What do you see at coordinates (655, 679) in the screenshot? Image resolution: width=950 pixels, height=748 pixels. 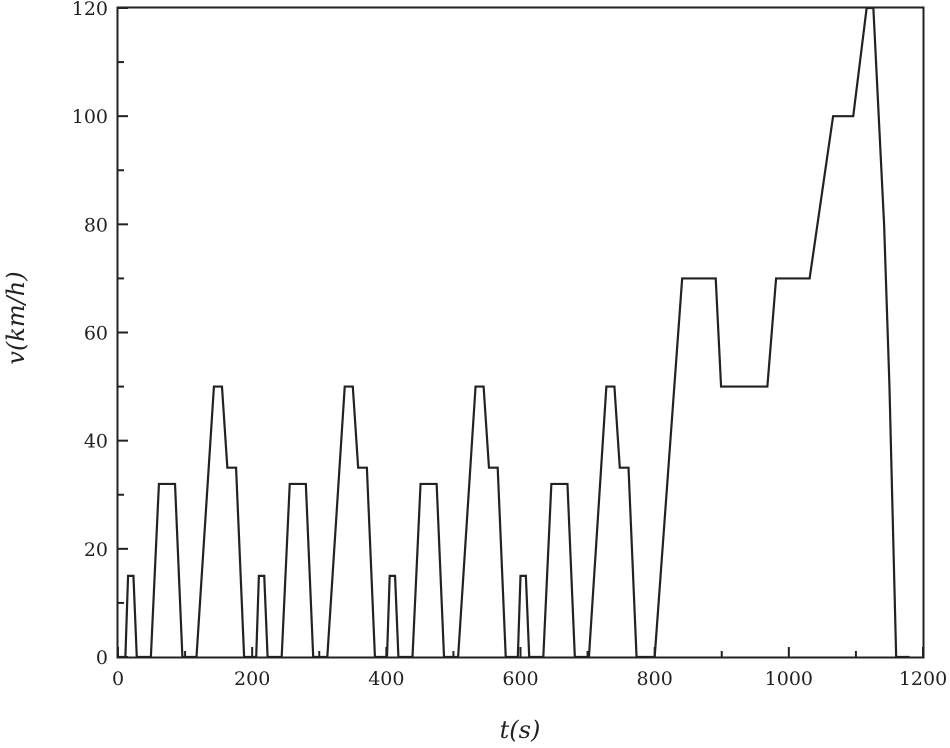 I see `x-tick-label: 800` at bounding box center [655, 679].